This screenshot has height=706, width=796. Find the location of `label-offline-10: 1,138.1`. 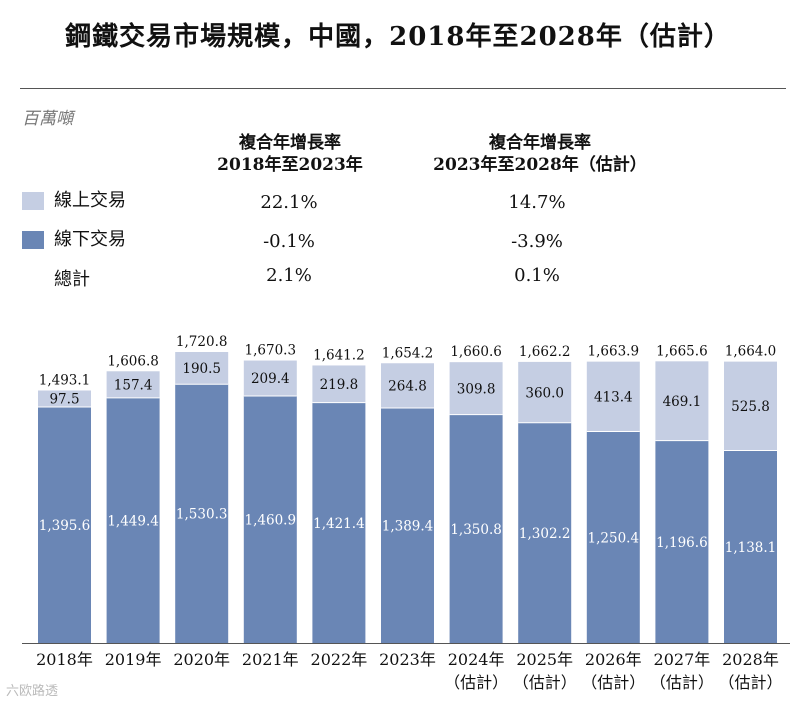

label-offline-10: 1,138.1 is located at coordinates (751, 548).